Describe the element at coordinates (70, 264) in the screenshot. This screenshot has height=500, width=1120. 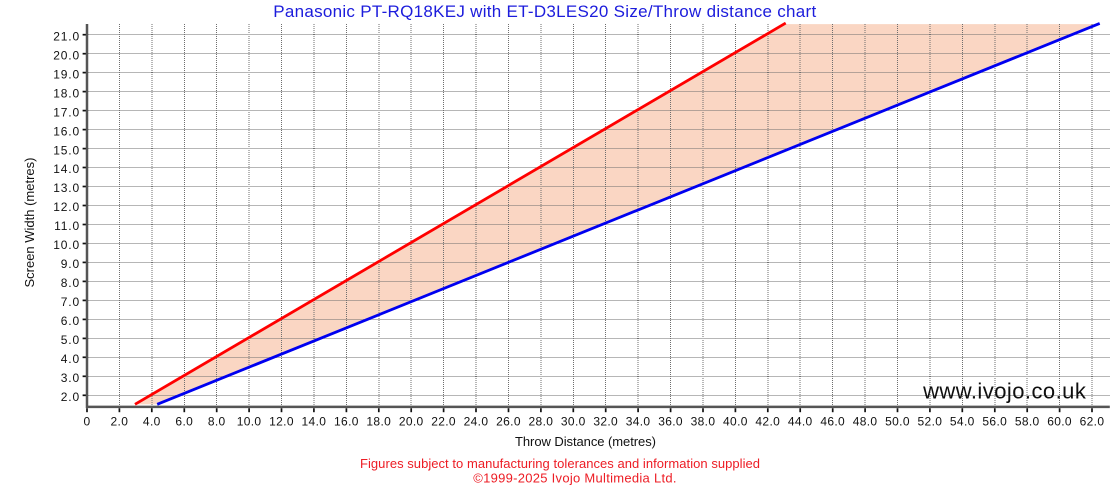
I see `svg-text: 9.0` at that location.